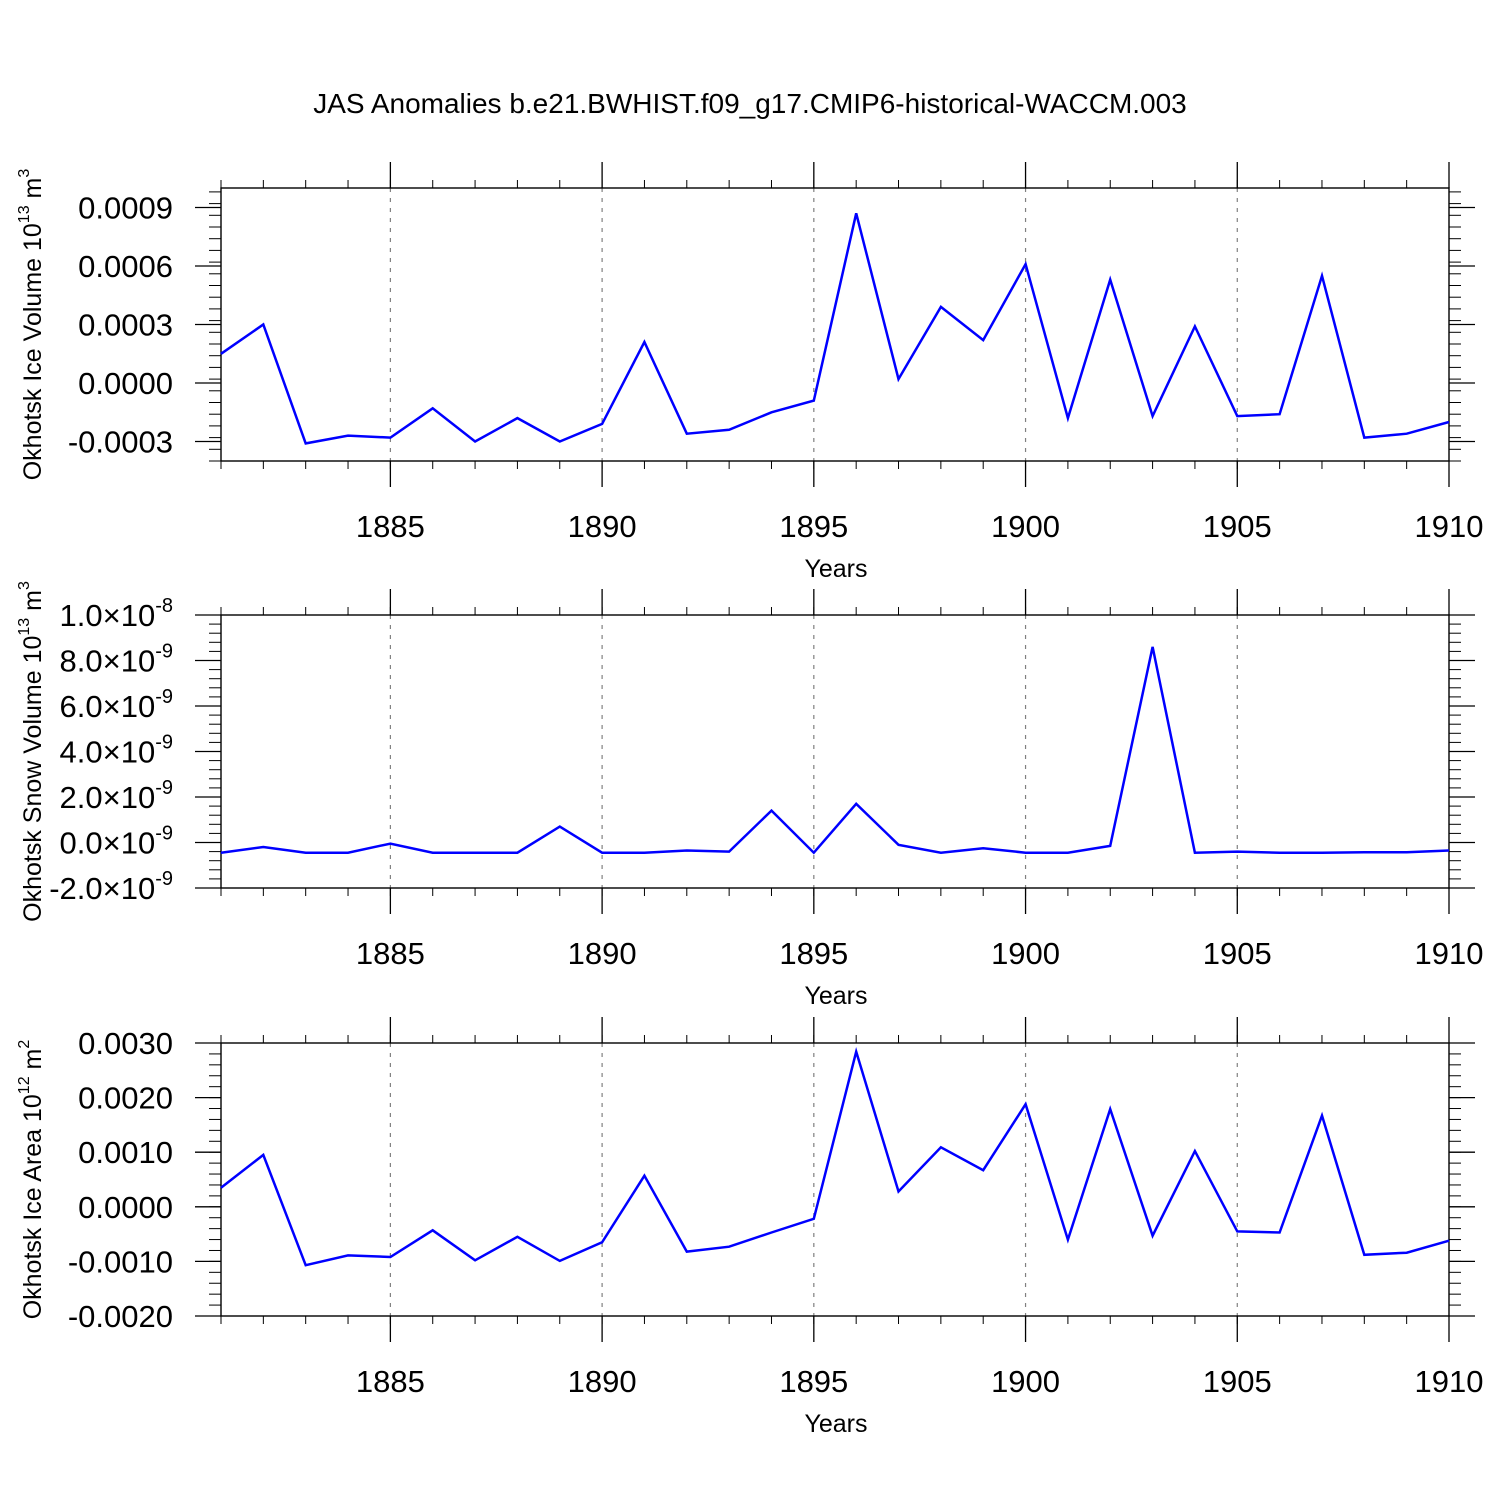 The width and height of the screenshot is (1500, 1500). What do you see at coordinates (120, 442) in the screenshot?
I see `y-tick-label: -0.0003` at bounding box center [120, 442].